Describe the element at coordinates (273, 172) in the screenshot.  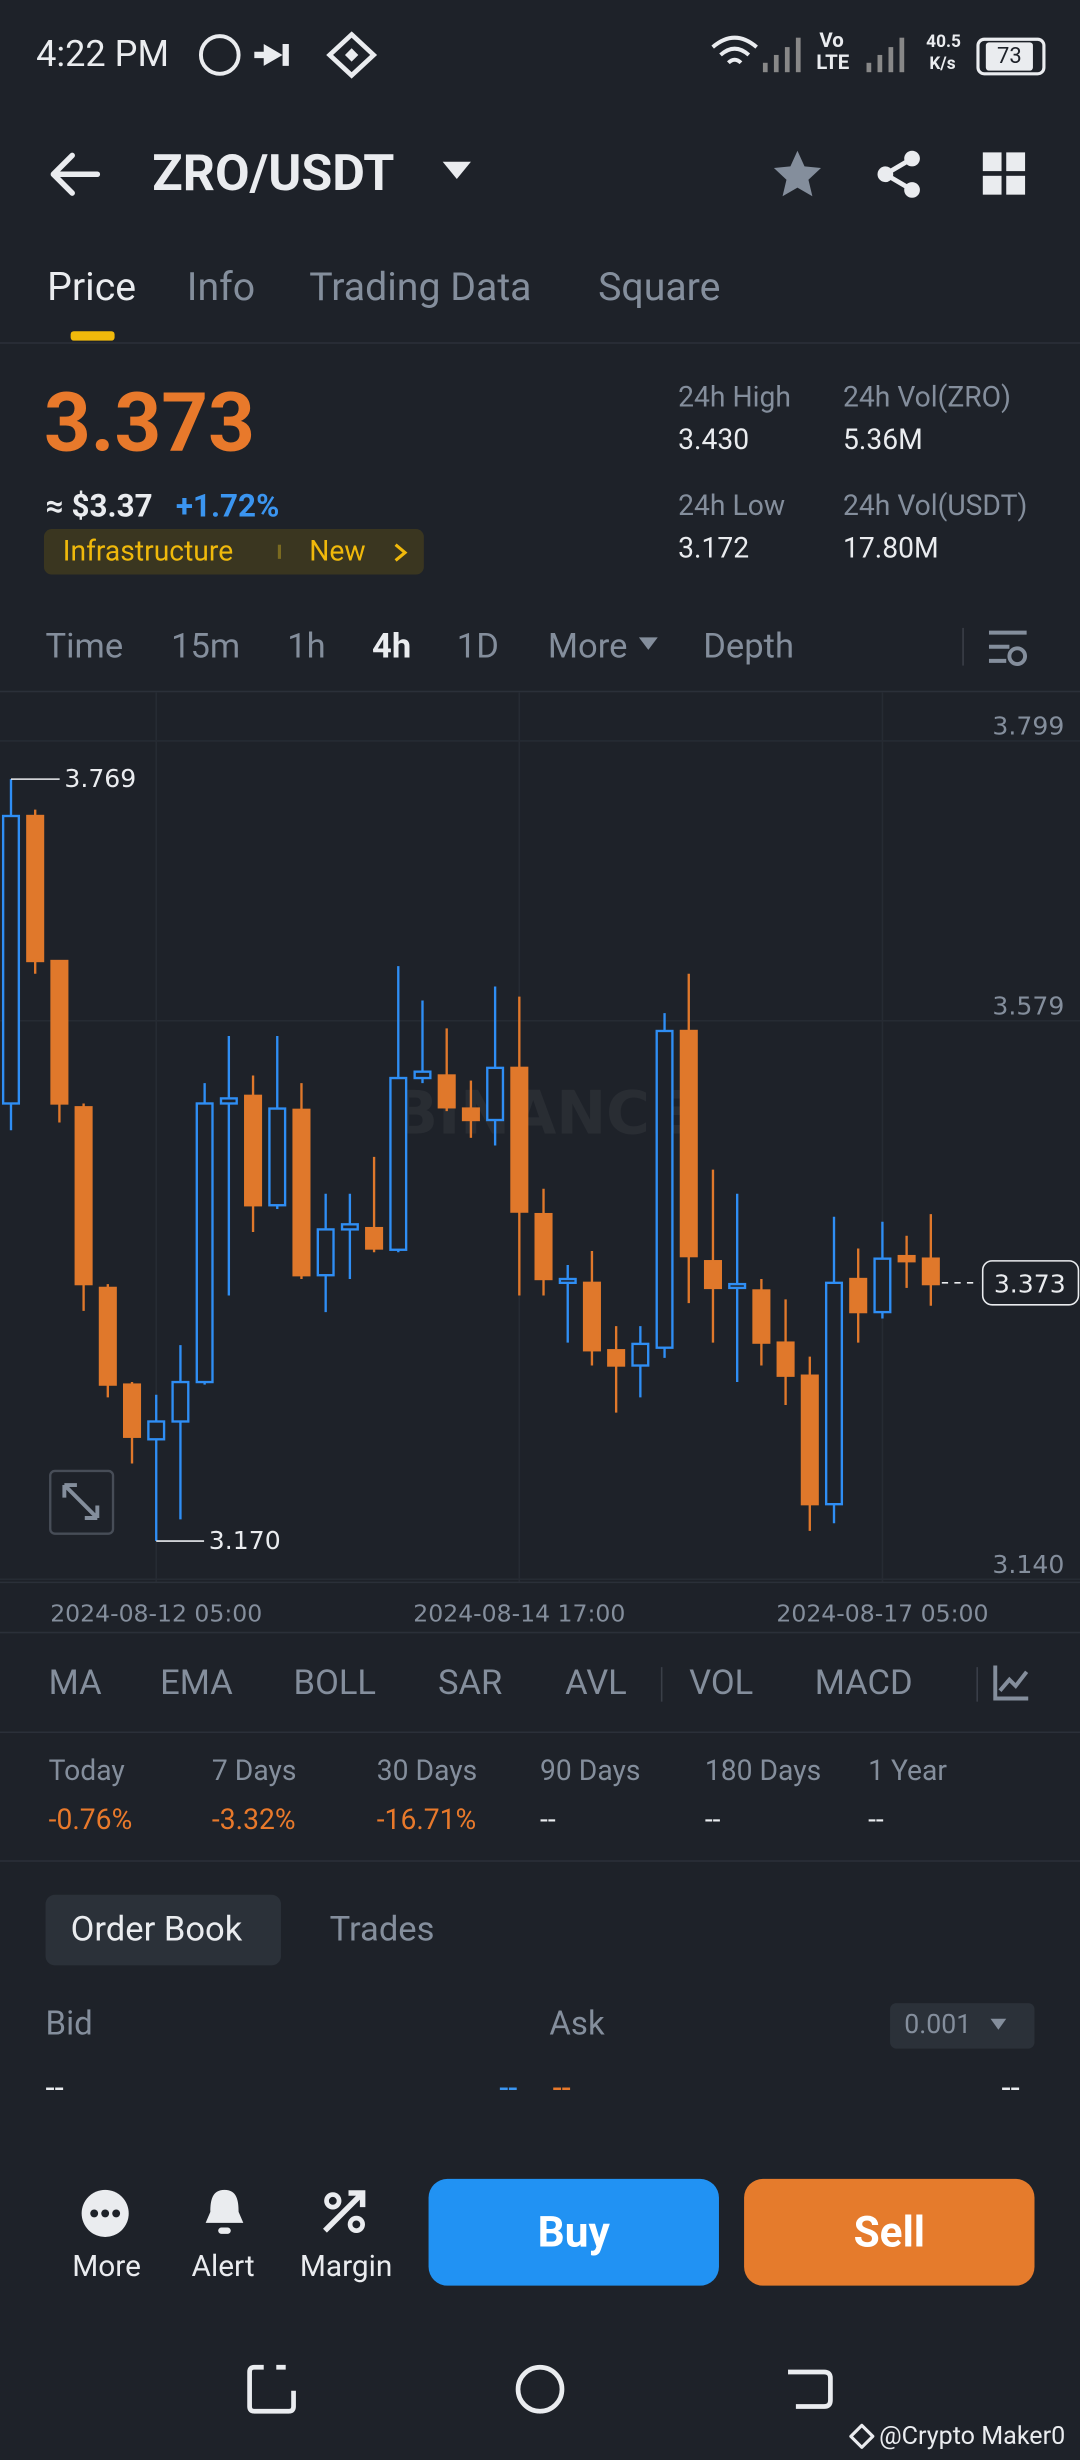
I see `pair-title: ZRO/USDT` at that location.